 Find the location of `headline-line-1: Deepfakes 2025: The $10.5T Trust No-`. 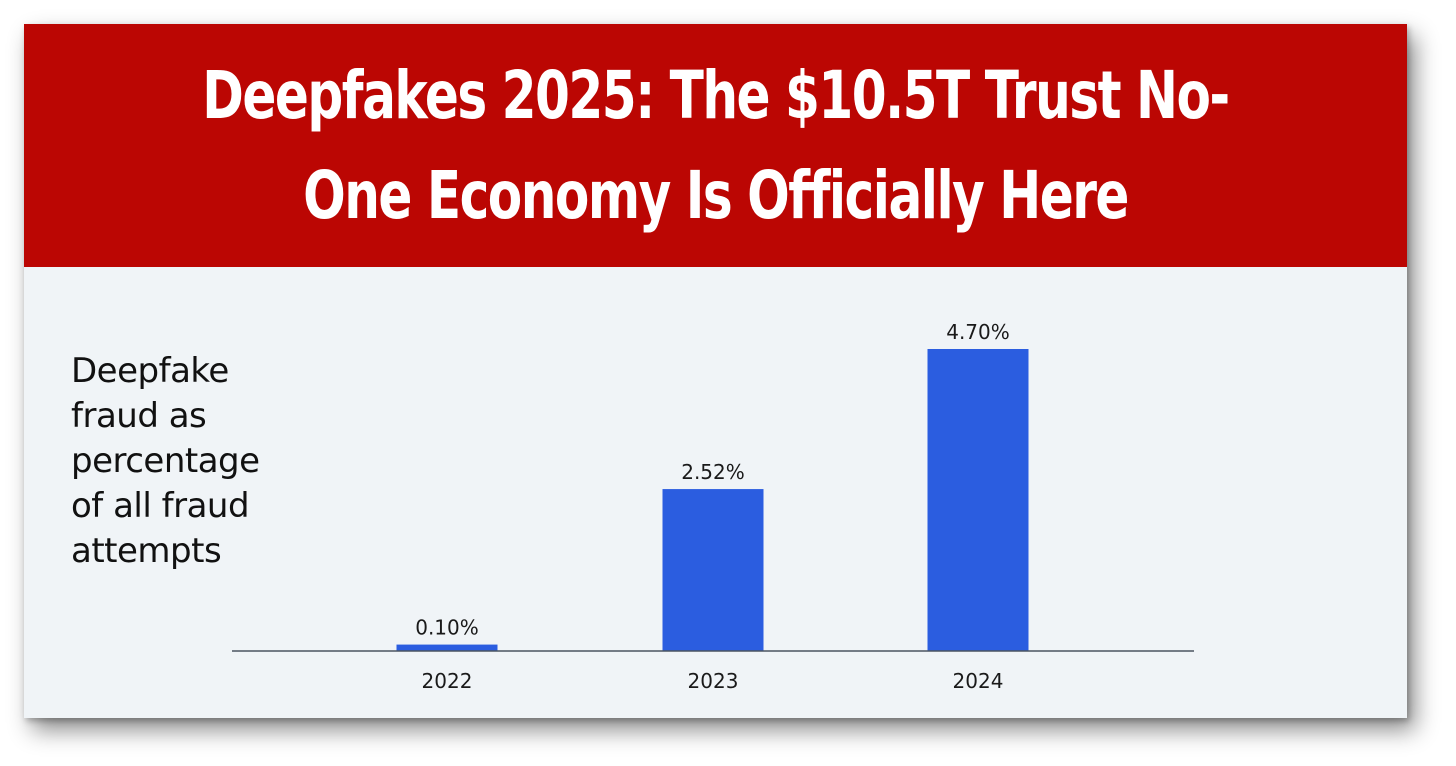

headline-line-1: Deepfakes 2025: The $10.5T Trust No- is located at coordinates (716, 95).